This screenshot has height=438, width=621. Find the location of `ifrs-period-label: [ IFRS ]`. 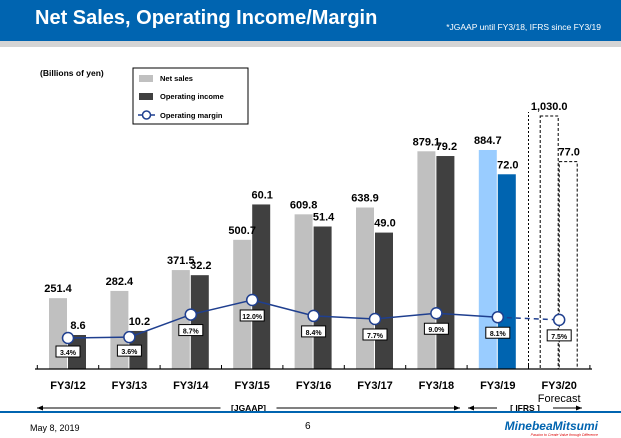

ifrs-period-label: [ IFRS ] is located at coordinates (525, 408).